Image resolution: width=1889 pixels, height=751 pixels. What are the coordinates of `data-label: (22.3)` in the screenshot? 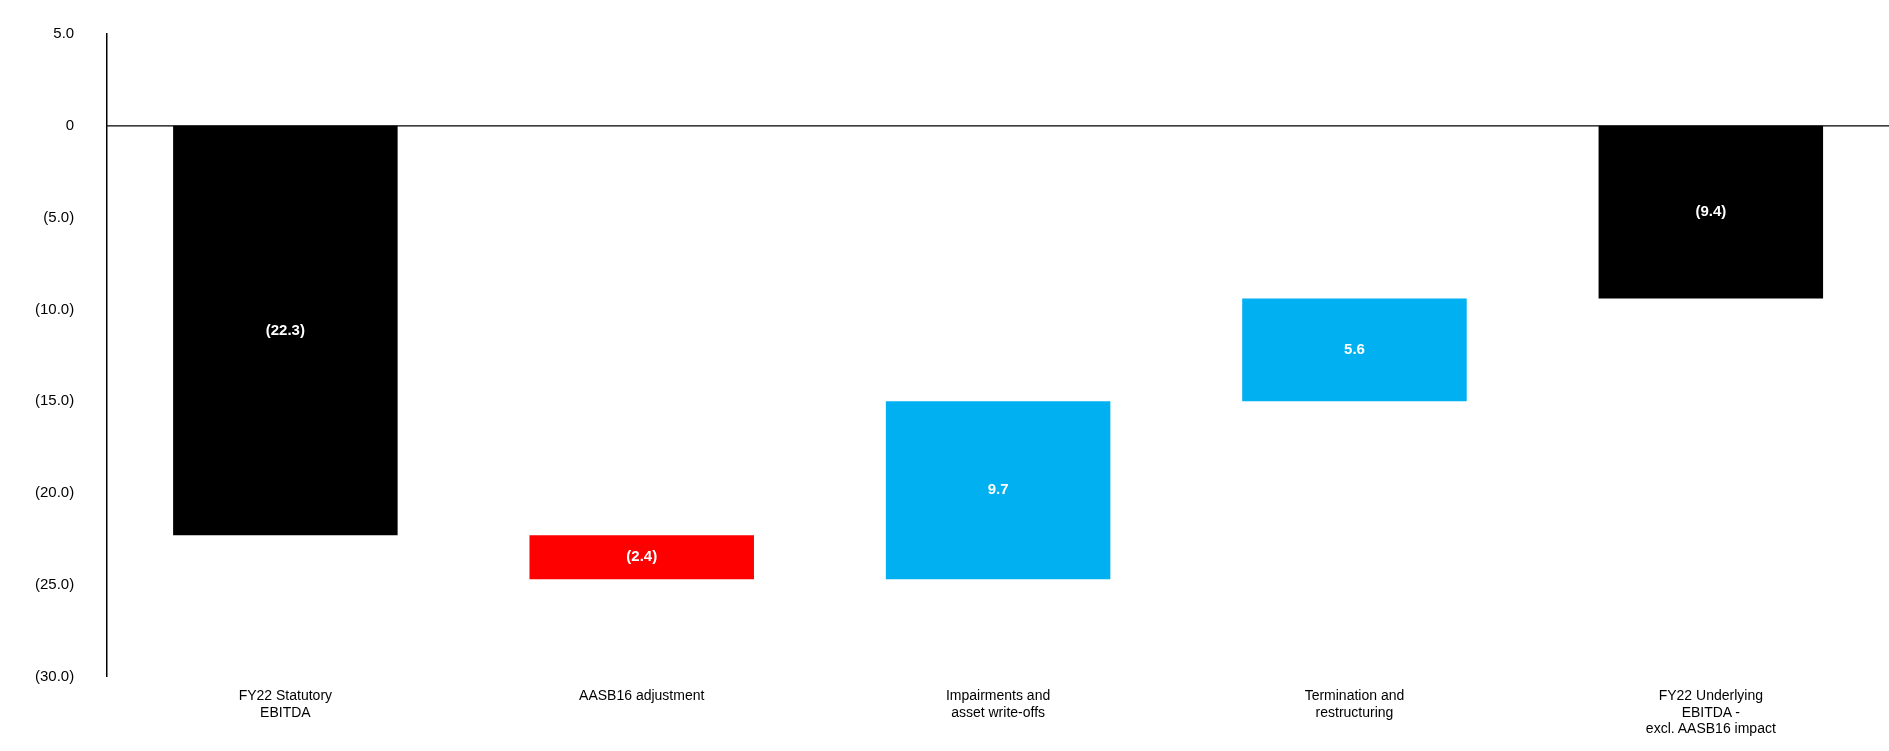 It's located at (285, 329).